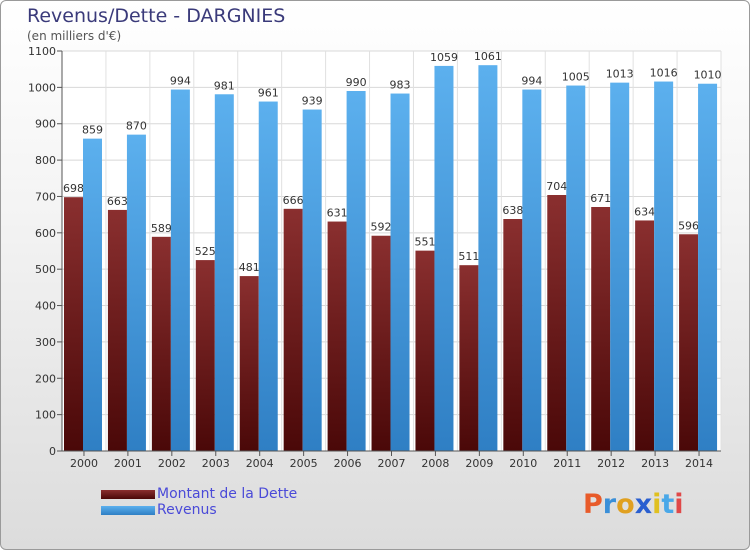  I want to click on x-tick-label: 2013, so click(655, 463).